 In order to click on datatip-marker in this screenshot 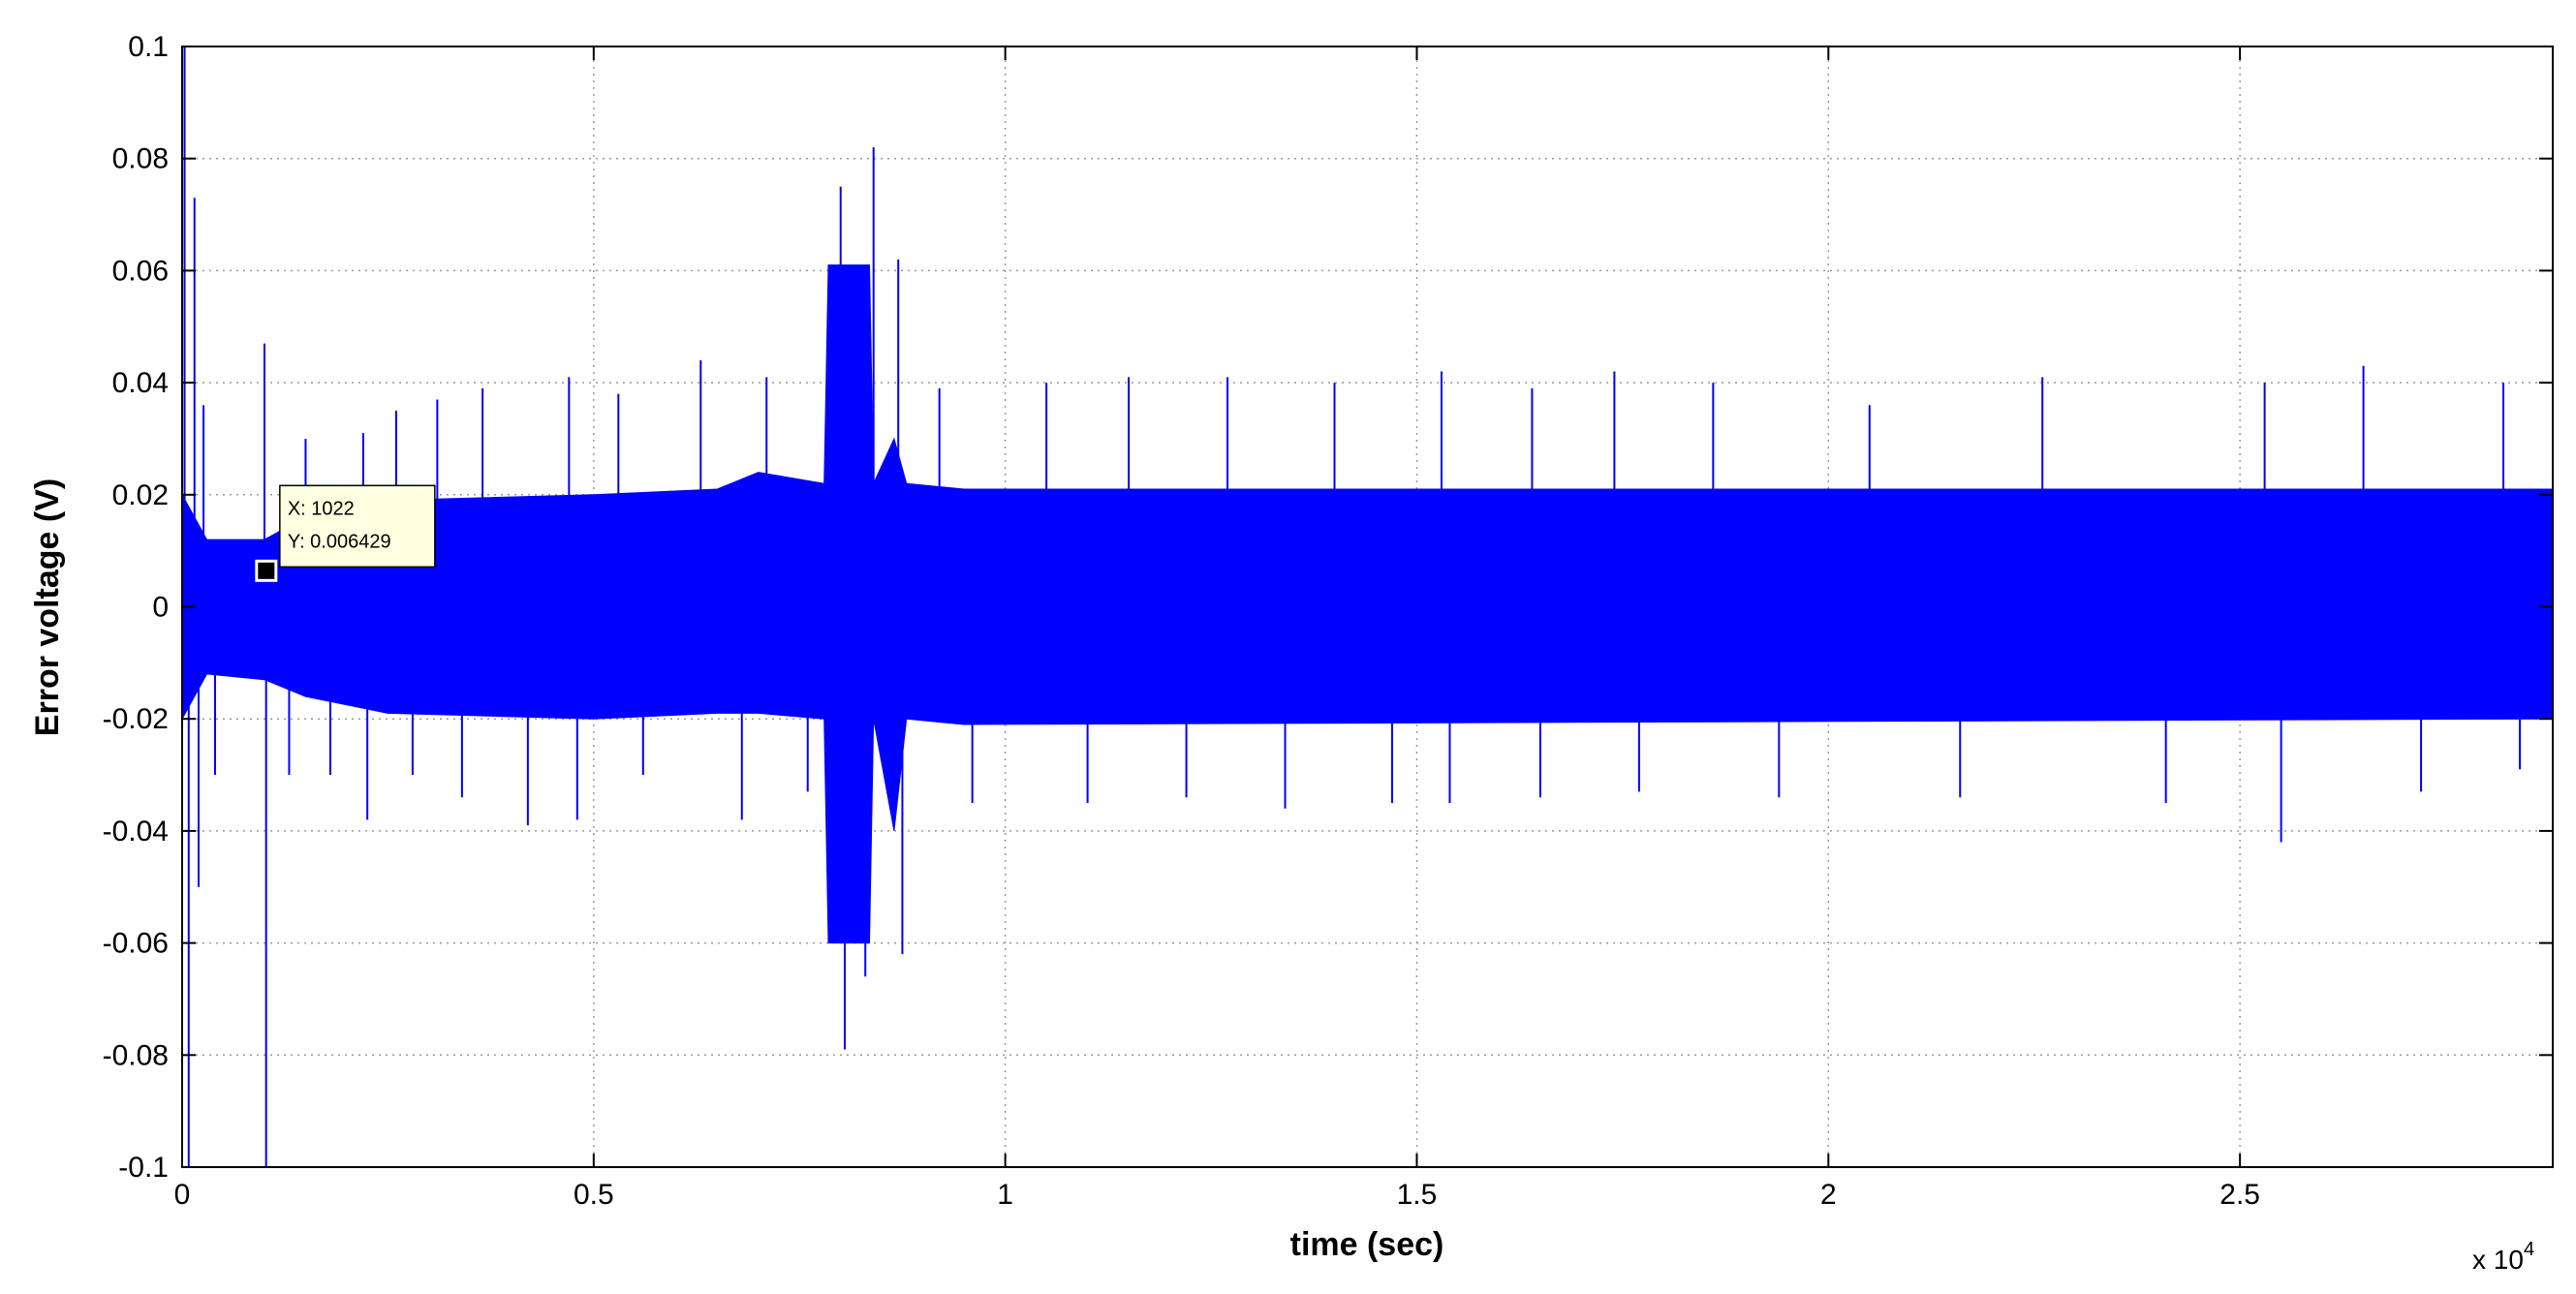, I will do `click(266, 571)`.